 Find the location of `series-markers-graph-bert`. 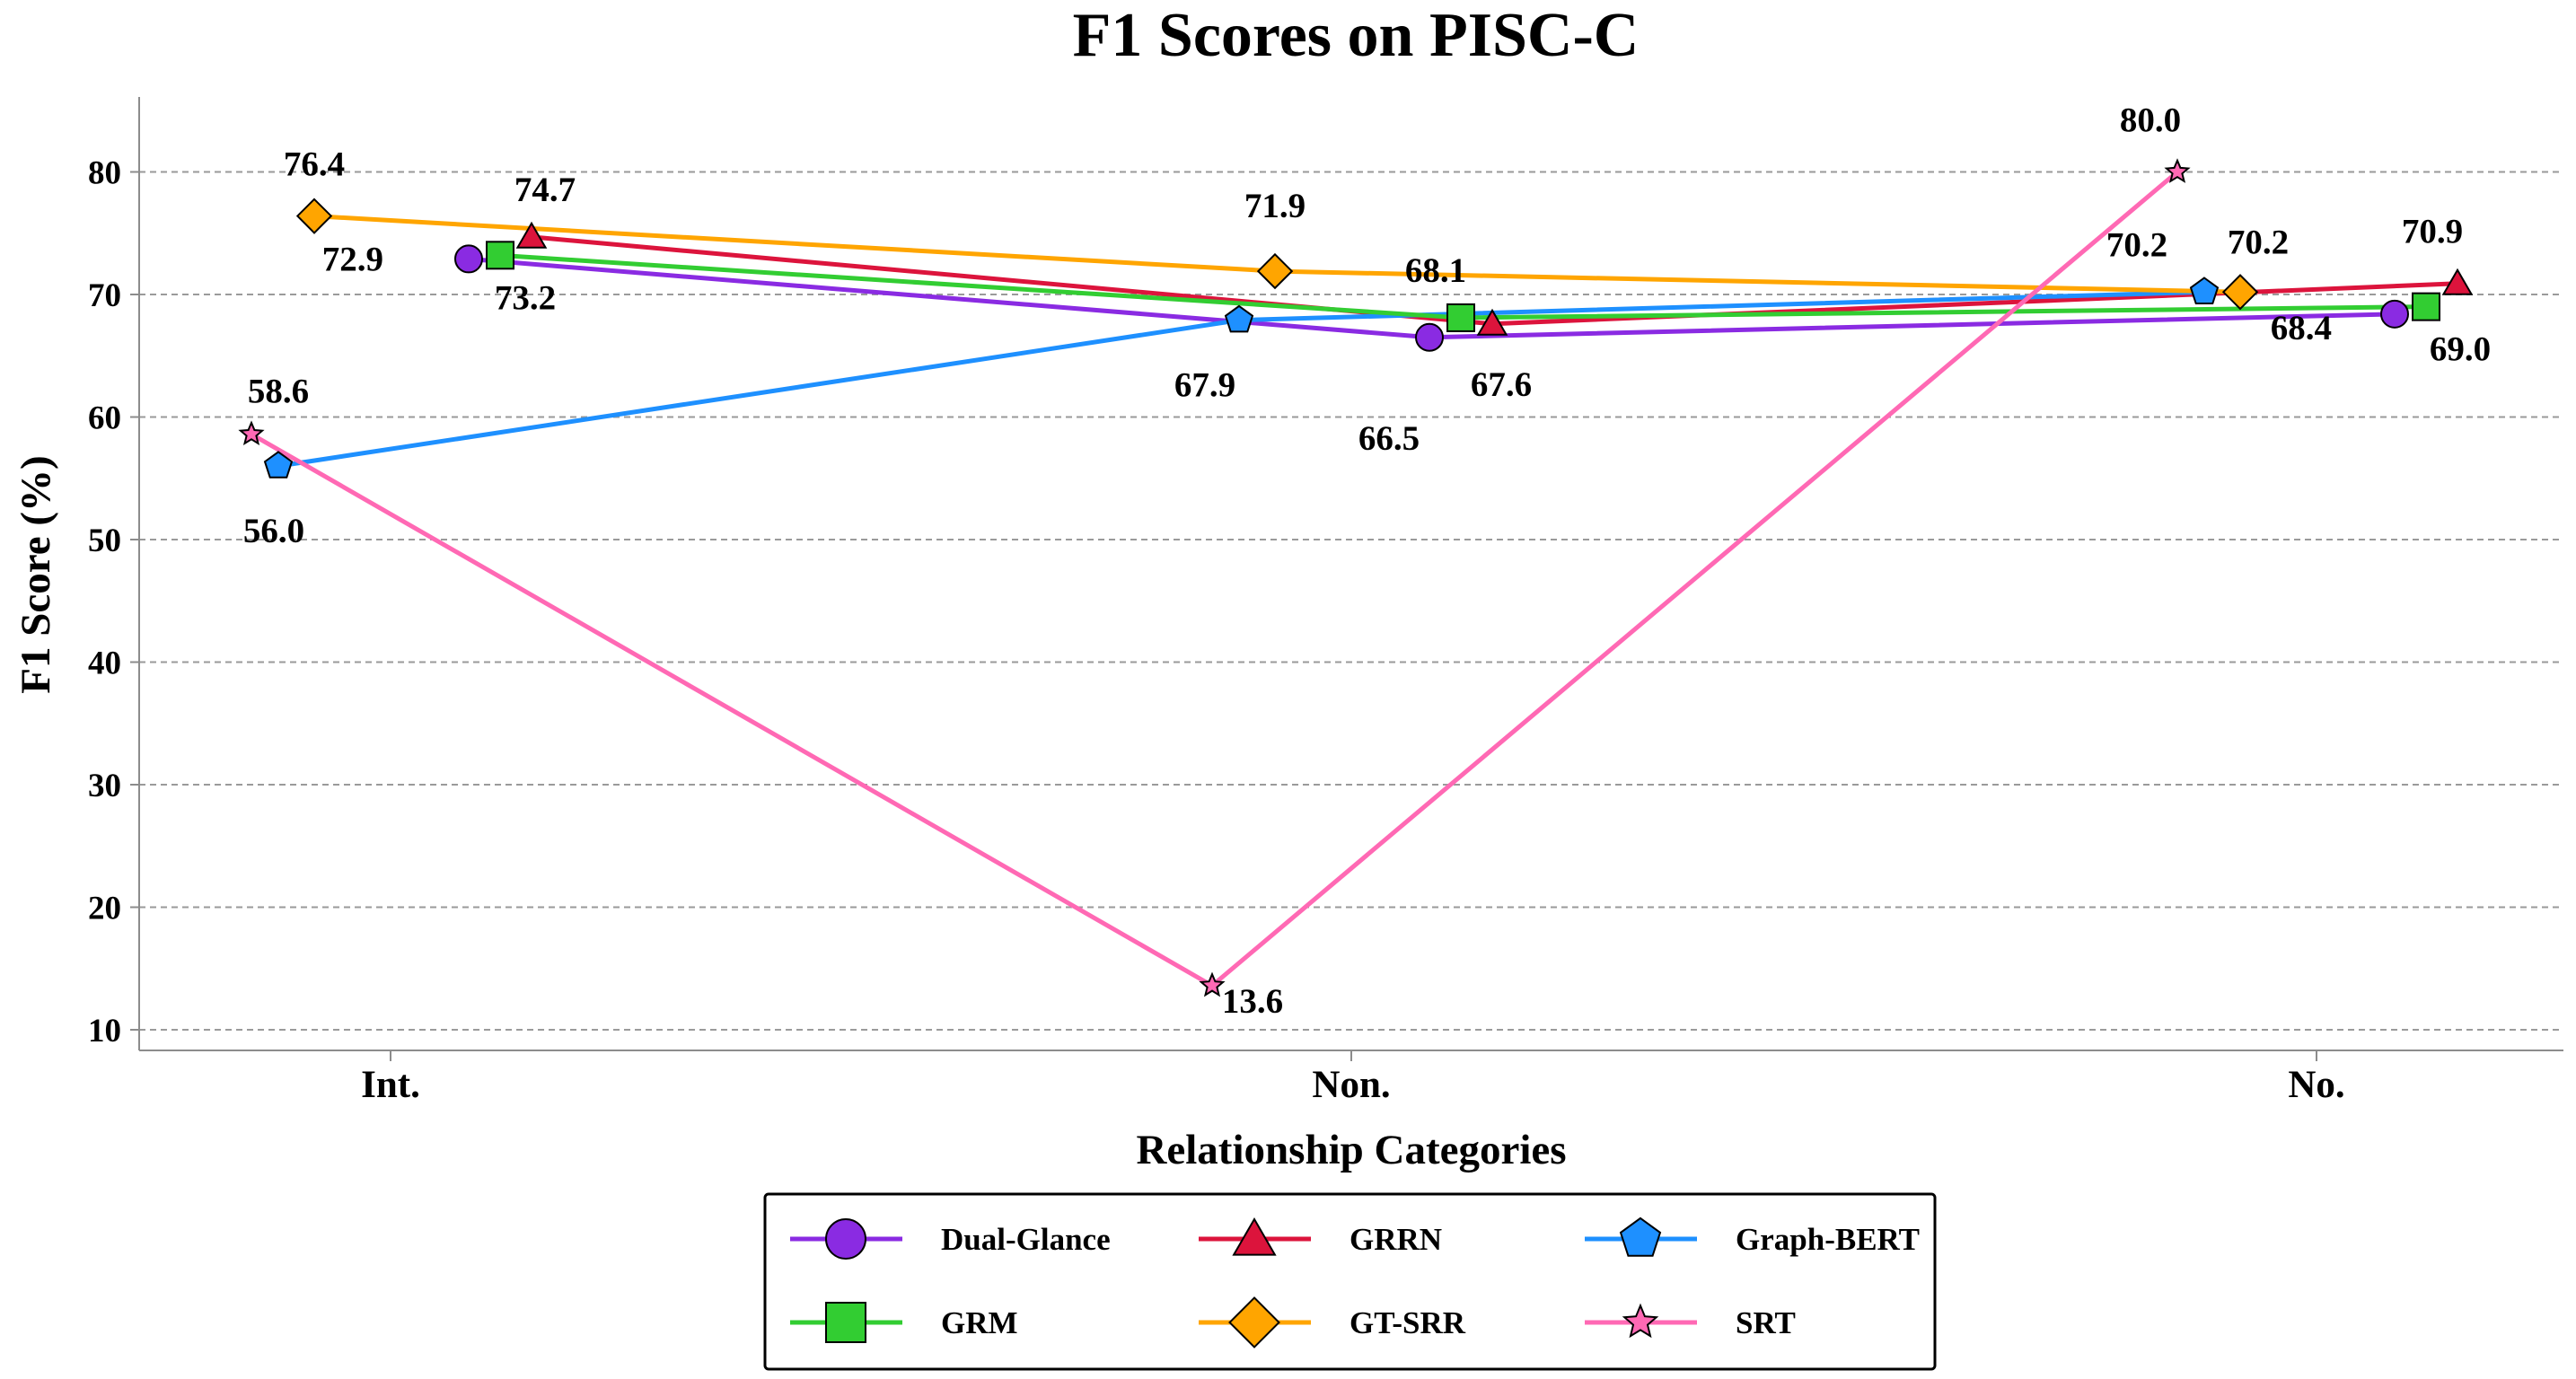

series-markers-graph-bert is located at coordinates (1241, 378).